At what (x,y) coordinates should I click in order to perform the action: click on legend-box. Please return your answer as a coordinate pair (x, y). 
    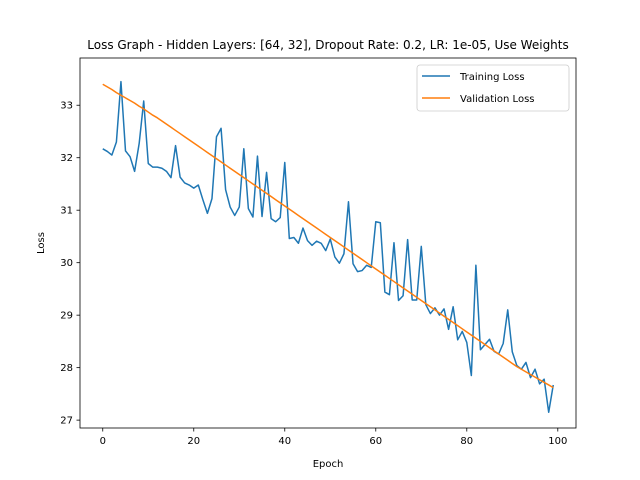
    Looking at the image, I should click on (493, 88).